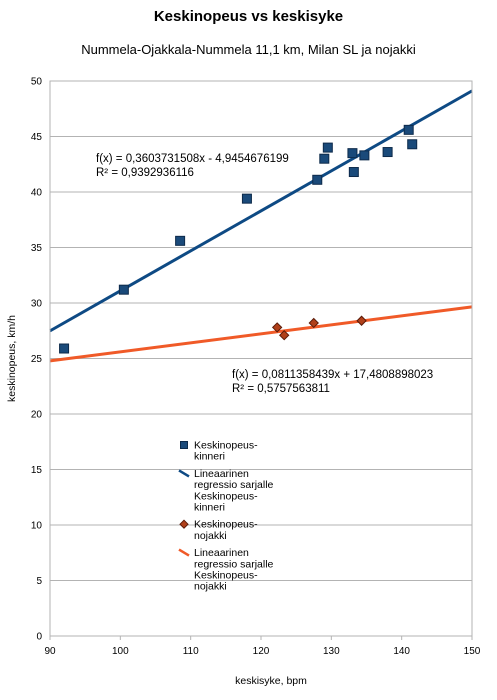  Describe the element at coordinates (37, 304) in the screenshot. I see `y-tick-label: 30` at that location.